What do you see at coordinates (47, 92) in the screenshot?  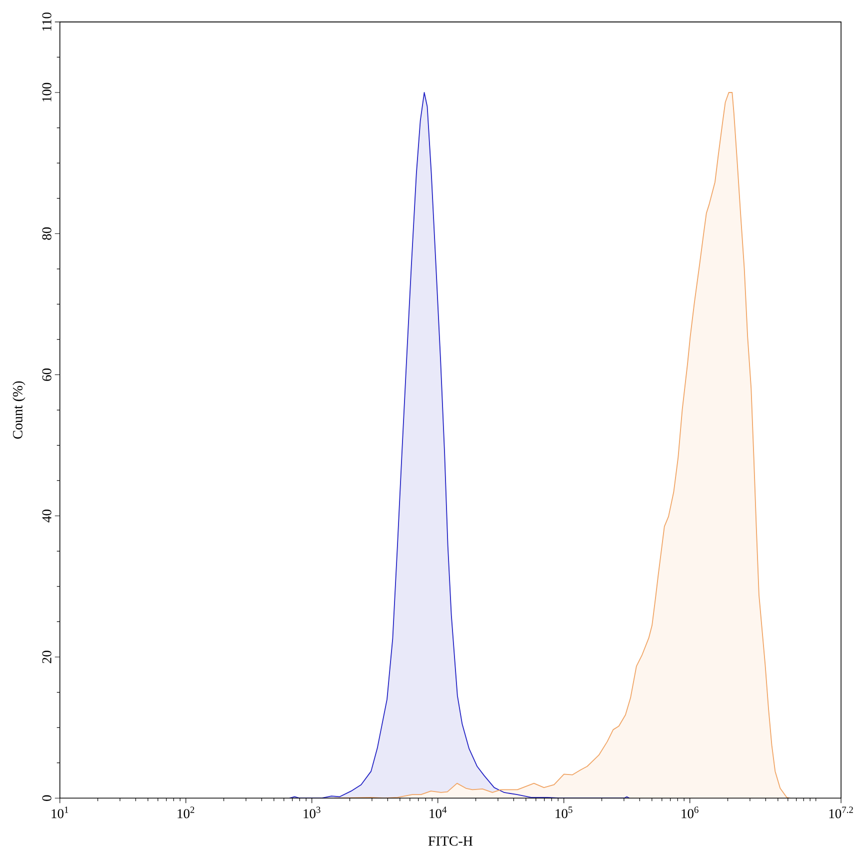 I see `y-tick-label: 100` at bounding box center [47, 92].